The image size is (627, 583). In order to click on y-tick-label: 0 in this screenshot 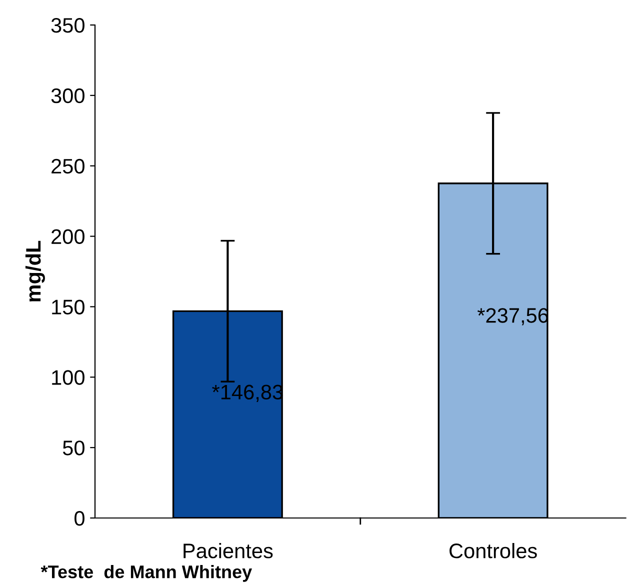, I will do `click(79, 518)`.